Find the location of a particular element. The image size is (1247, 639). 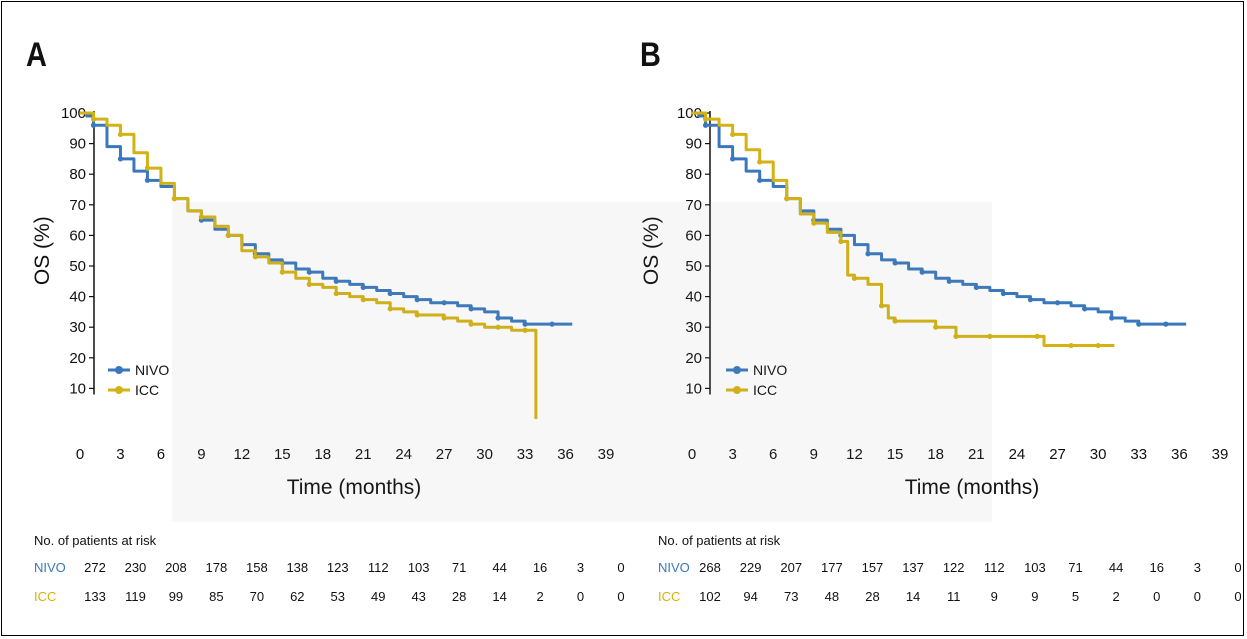

risk-cell: 28 is located at coordinates (459, 596).